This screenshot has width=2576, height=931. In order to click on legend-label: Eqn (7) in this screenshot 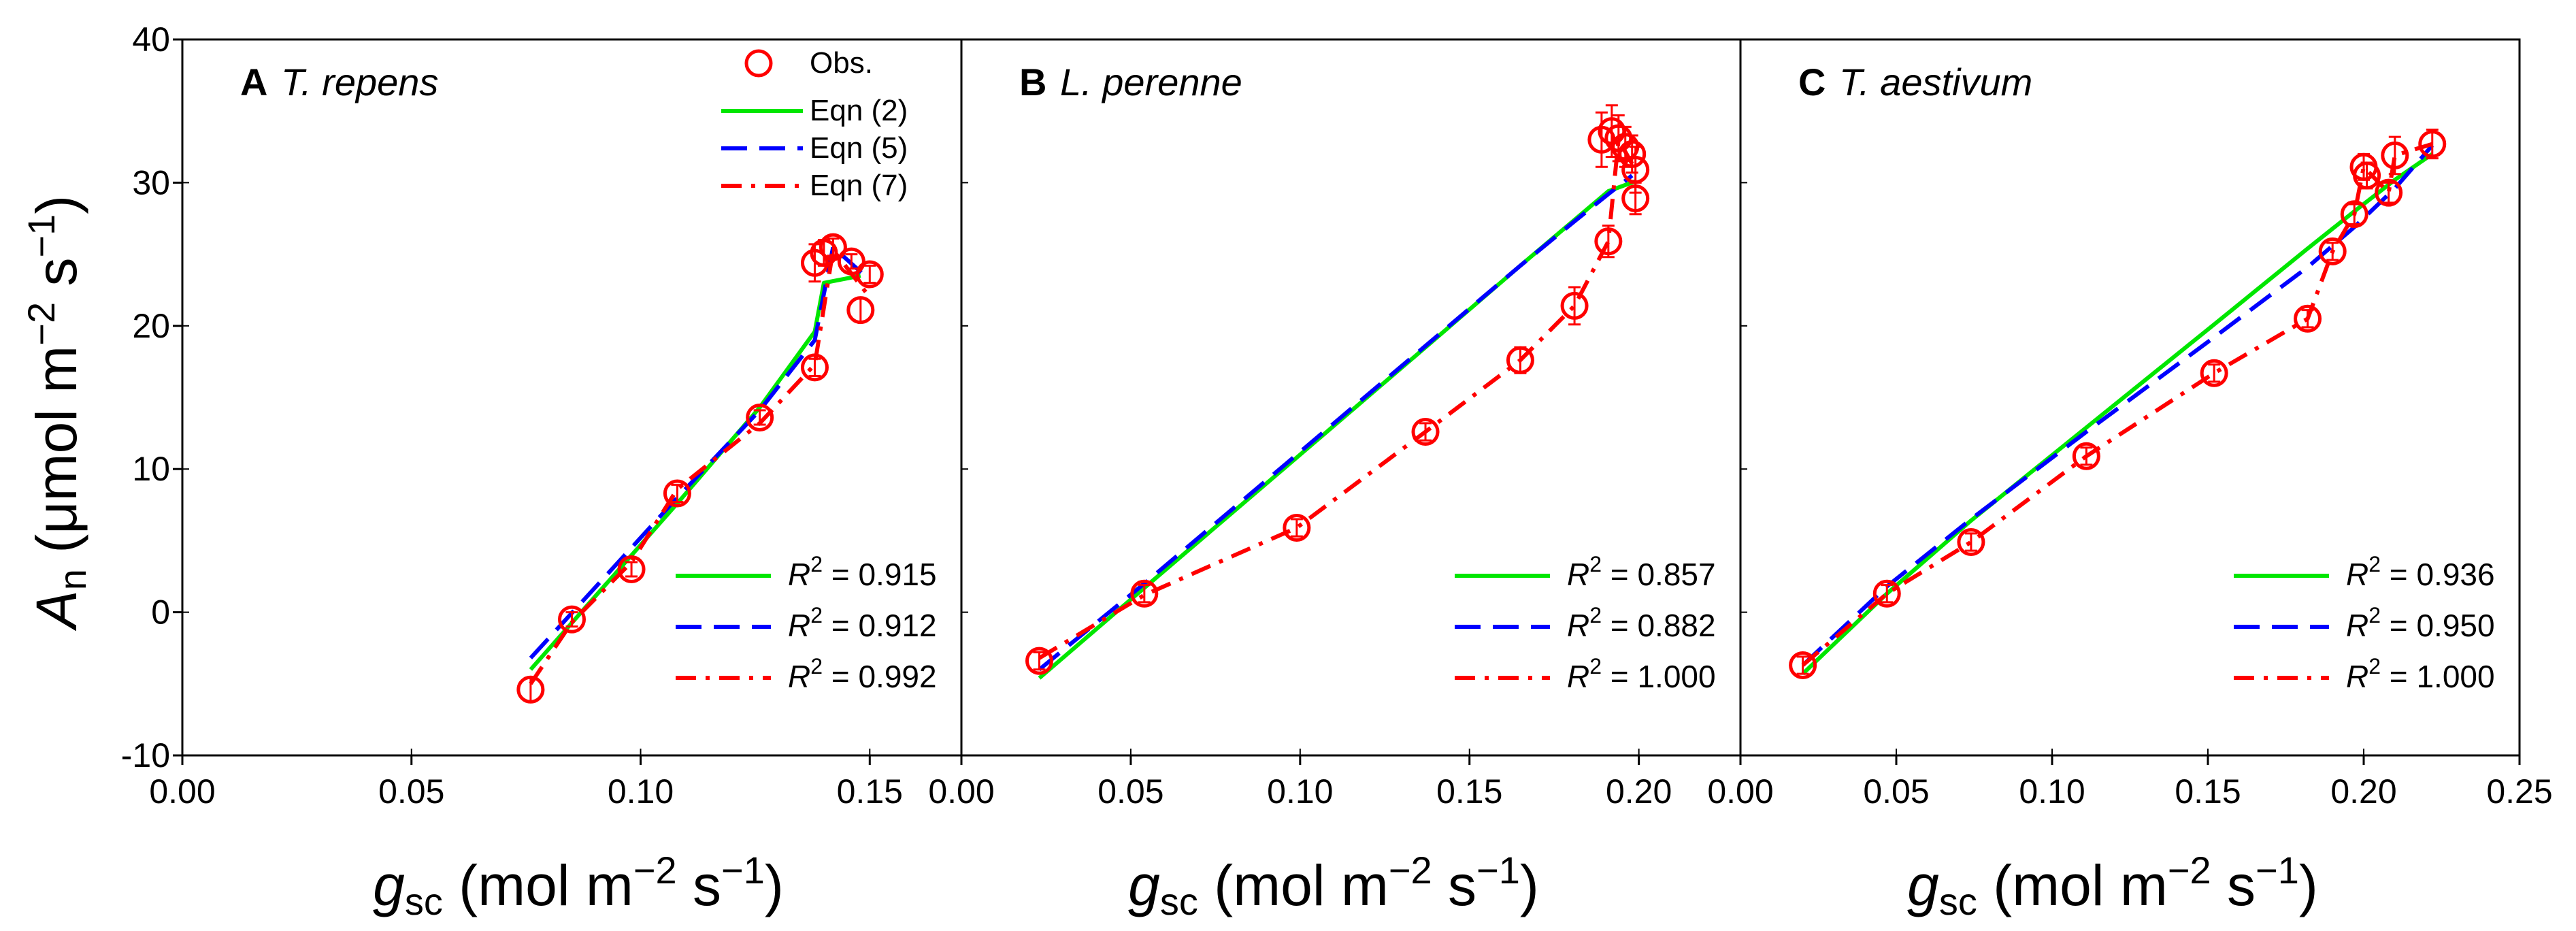, I will do `click(859, 186)`.